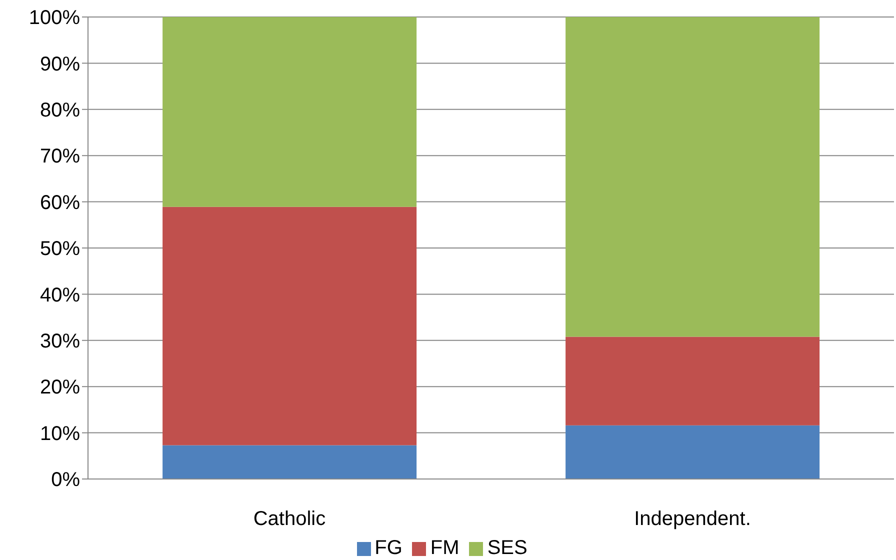 The height and width of the screenshot is (560, 896). What do you see at coordinates (60, 387) in the screenshot?
I see `y-tick-label: 20%` at bounding box center [60, 387].